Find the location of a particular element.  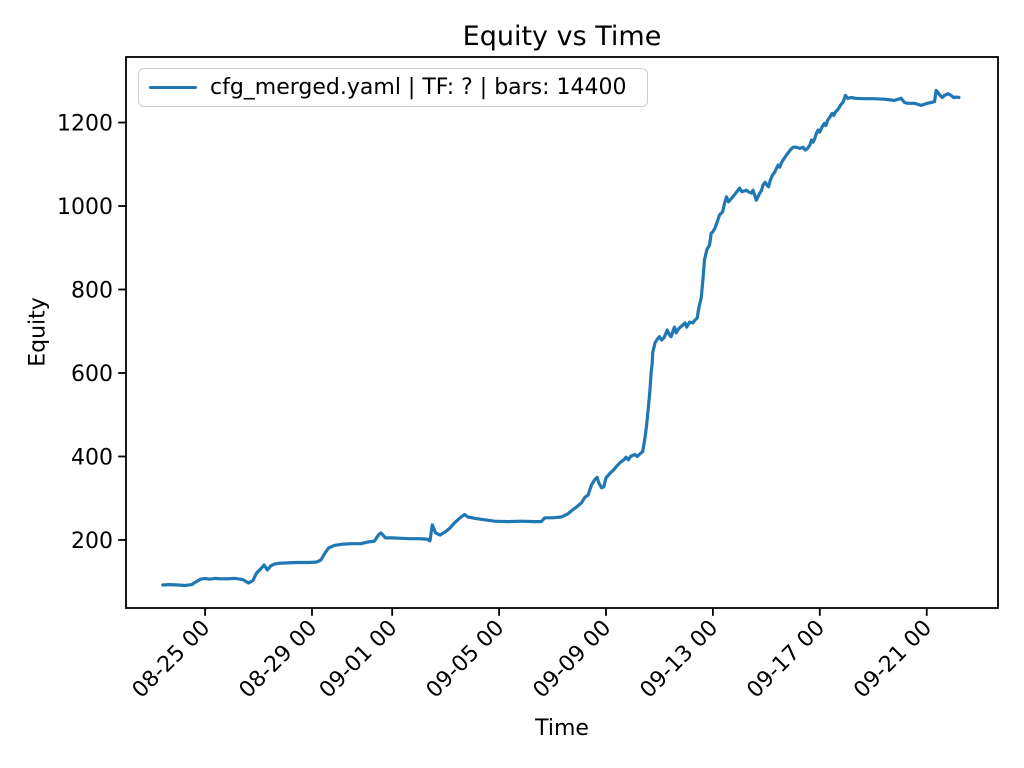

y-tick-label: 800 is located at coordinates (92, 291).